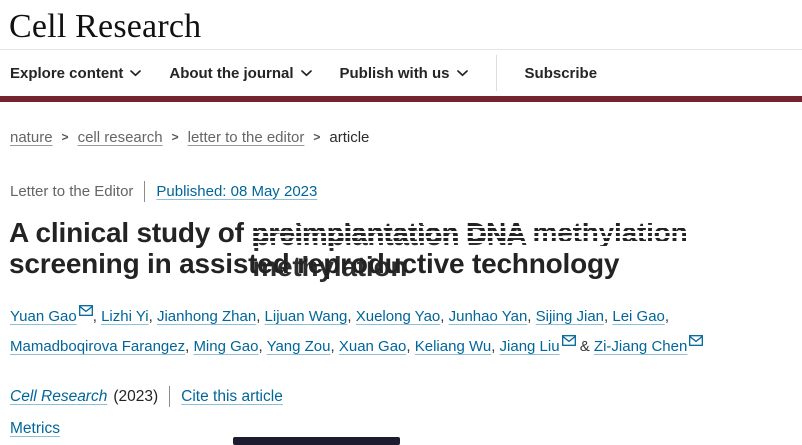  I want to click on journal-name-link: Cell Research, so click(59, 396).